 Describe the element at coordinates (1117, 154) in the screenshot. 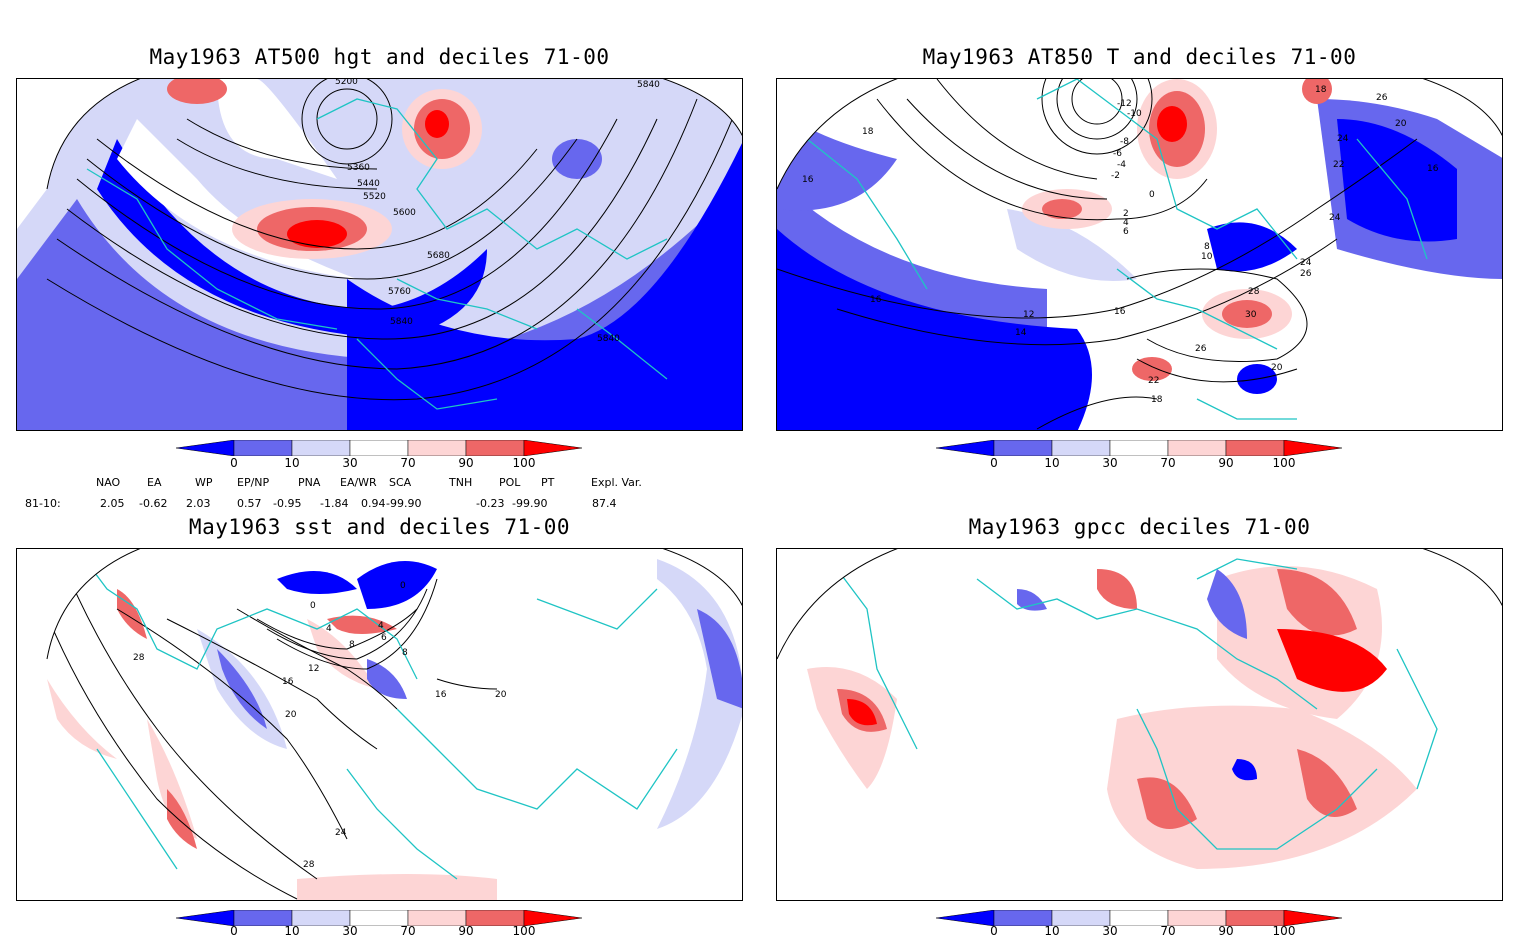

I see `contour-label: -6` at that location.